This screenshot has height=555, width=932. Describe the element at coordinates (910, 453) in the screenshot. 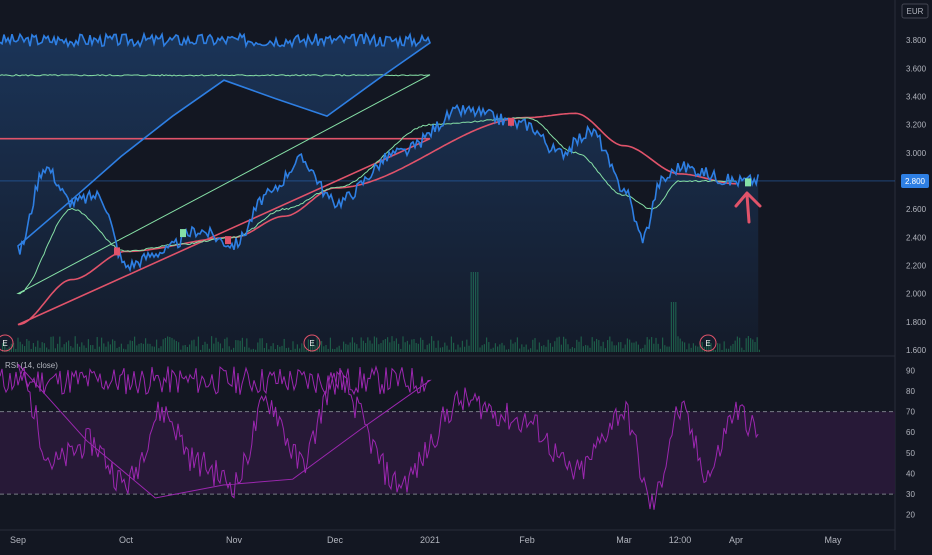

I see `rsi-tick-label: 50` at that location.